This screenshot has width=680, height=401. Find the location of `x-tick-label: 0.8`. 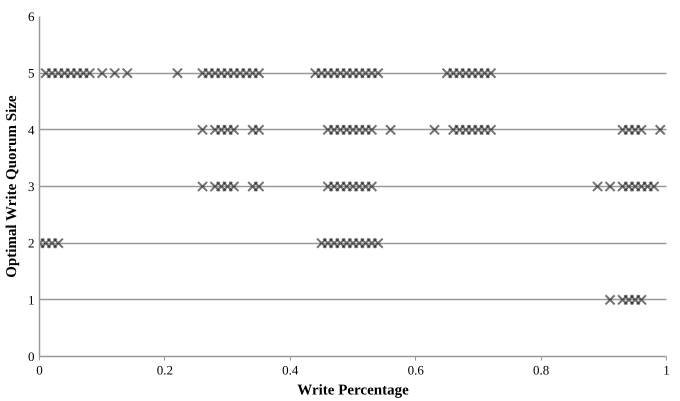

x-tick-label: 0.8 is located at coordinates (541, 370).